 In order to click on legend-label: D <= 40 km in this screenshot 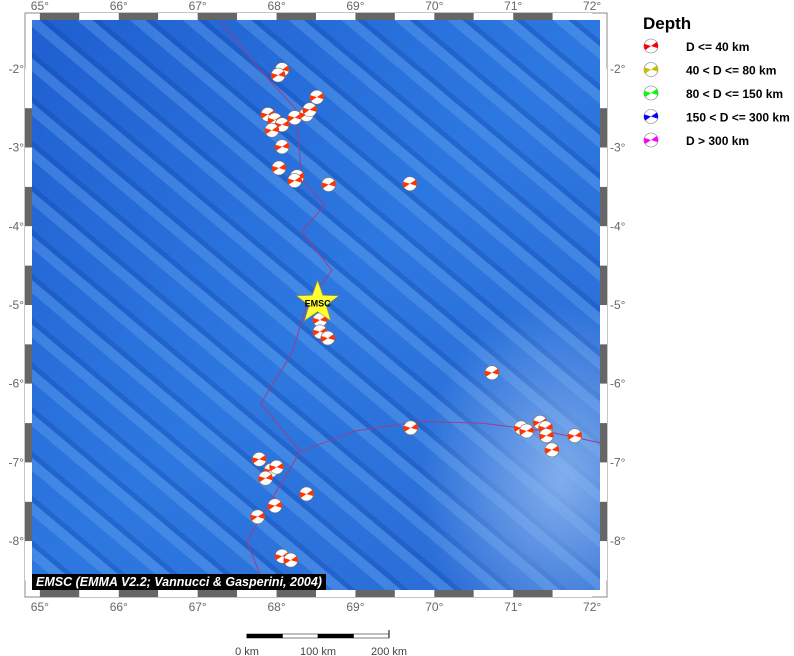, I will do `click(717, 47)`.